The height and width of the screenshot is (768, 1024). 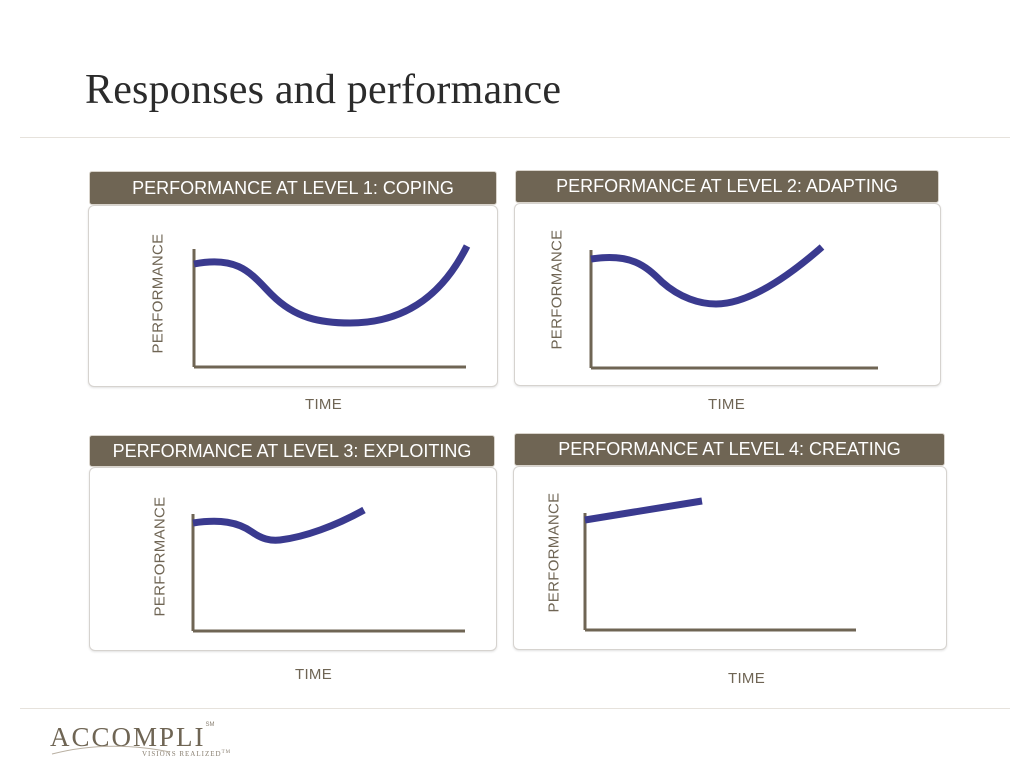 I want to click on panel-2-box, so click(x=727, y=294).